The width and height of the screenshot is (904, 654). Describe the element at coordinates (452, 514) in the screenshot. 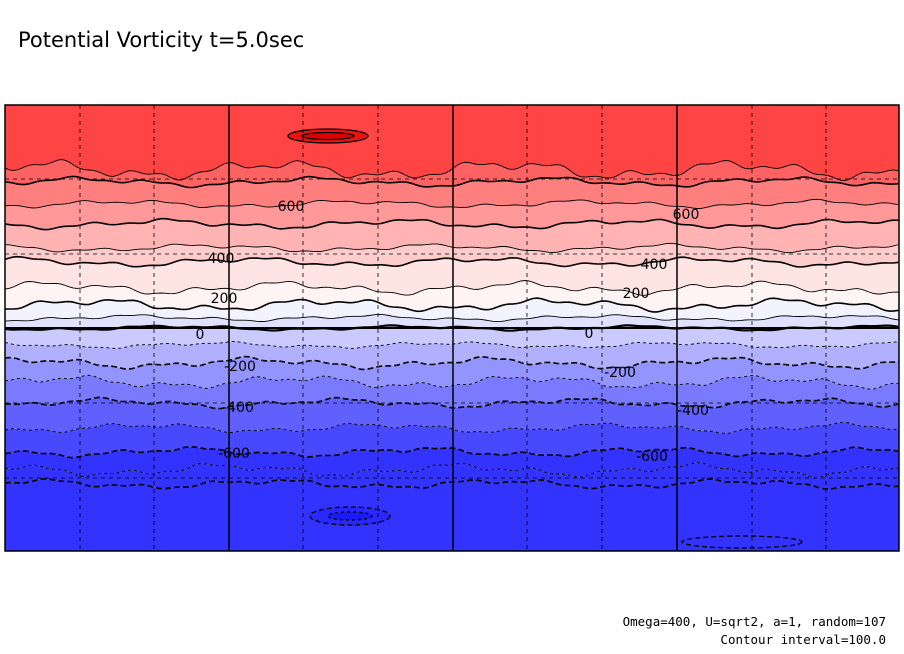

I see `color-band` at that location.